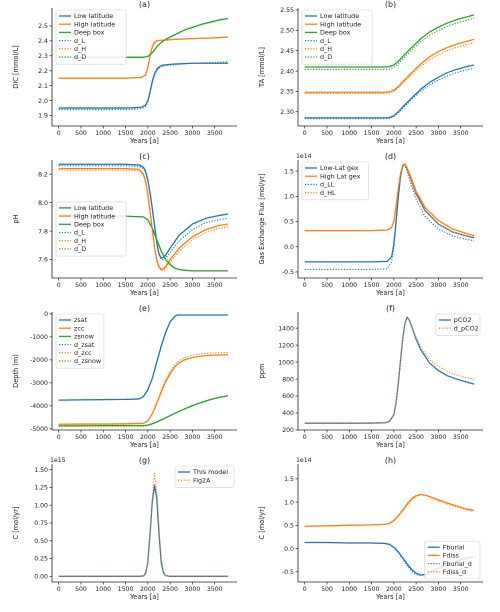 The width and height of the screenshot is (500, 612). What do you see at coordinates (286, 362) in the screenshot?
I see `y-tick-label: 1000` at bounding box center [286, 362].